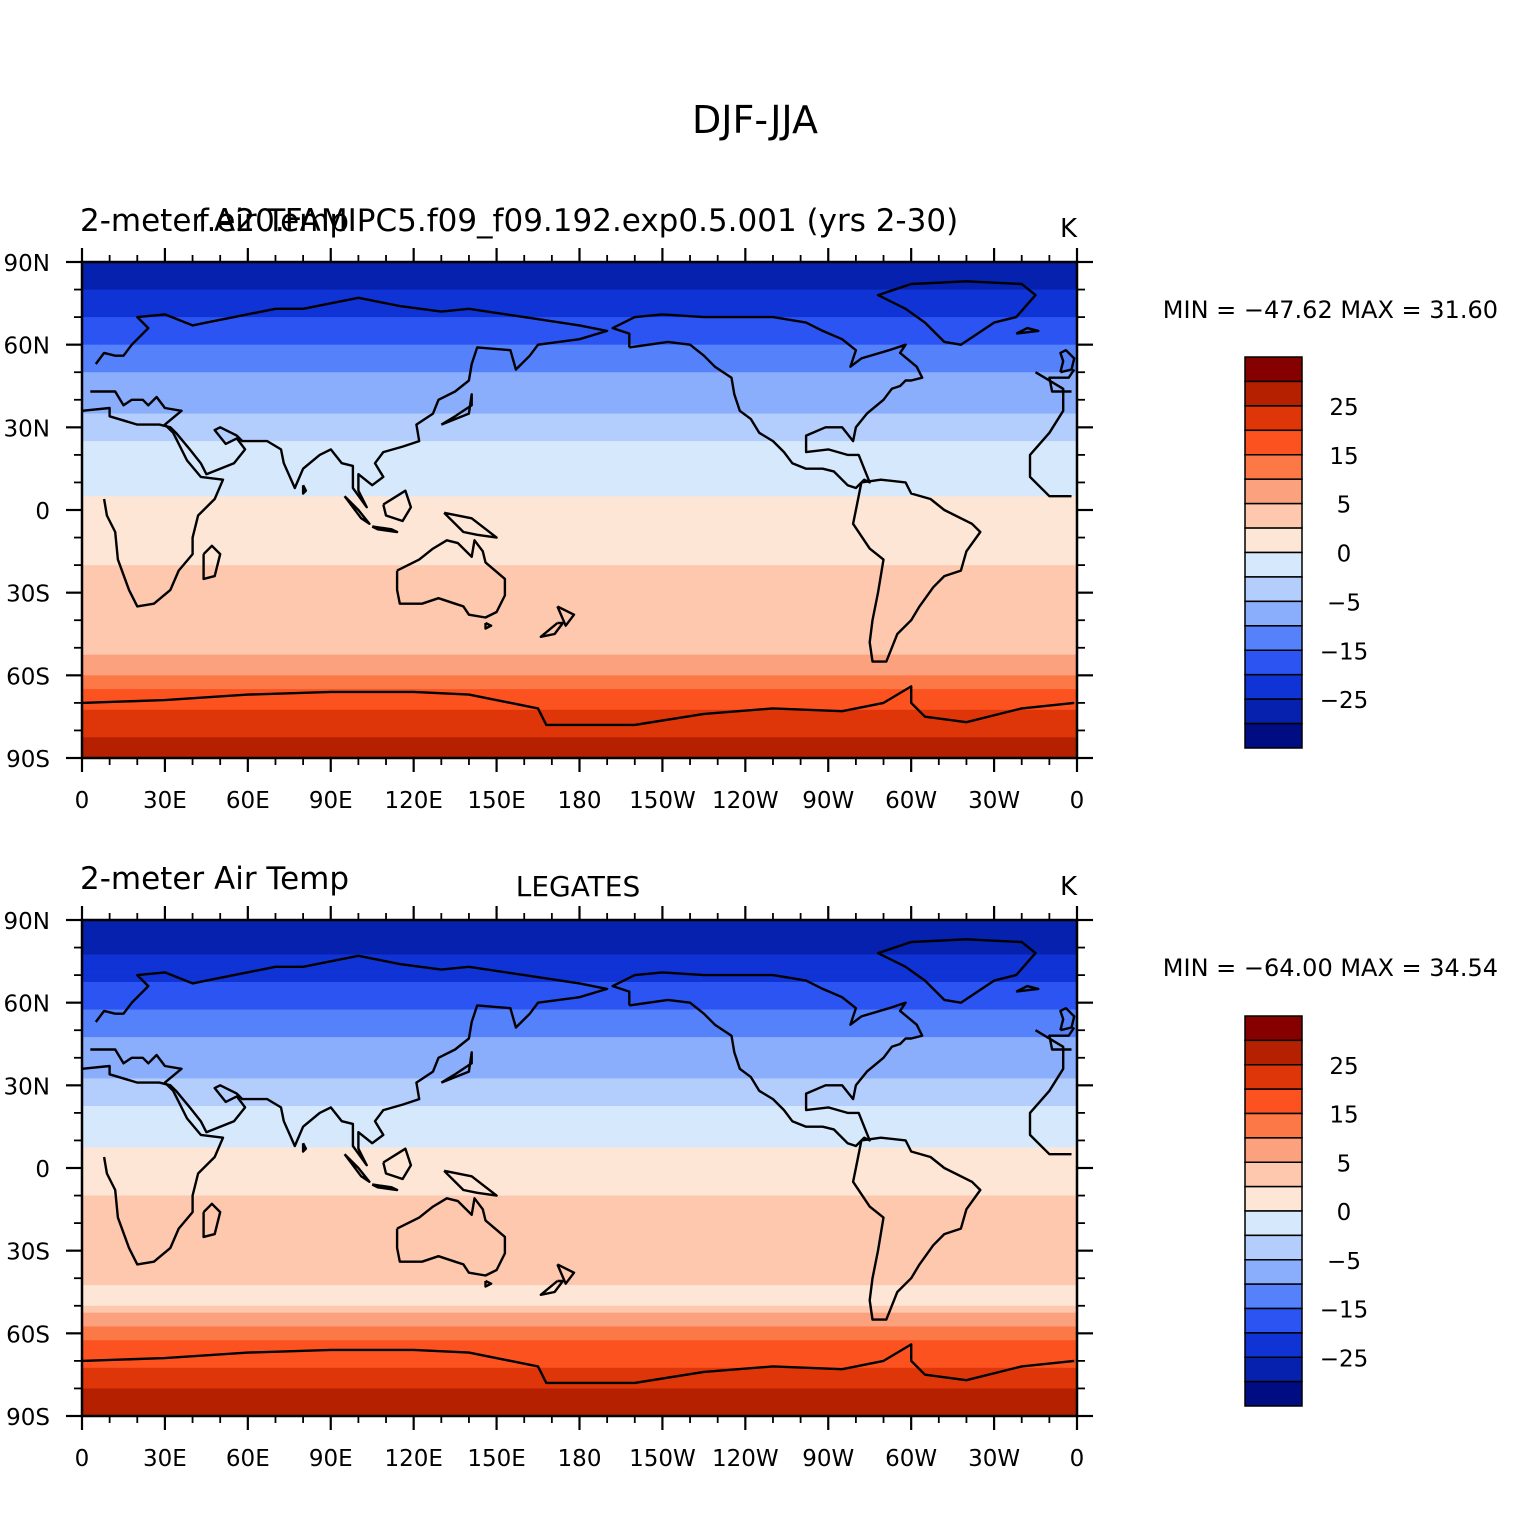 This screenshot has height=1538, width=1526. What do you see at coordinates (214, 221) in the screenshot?
I see `panel-variable-label: 2-meter Air Temp` at bounding box center [214, 221].